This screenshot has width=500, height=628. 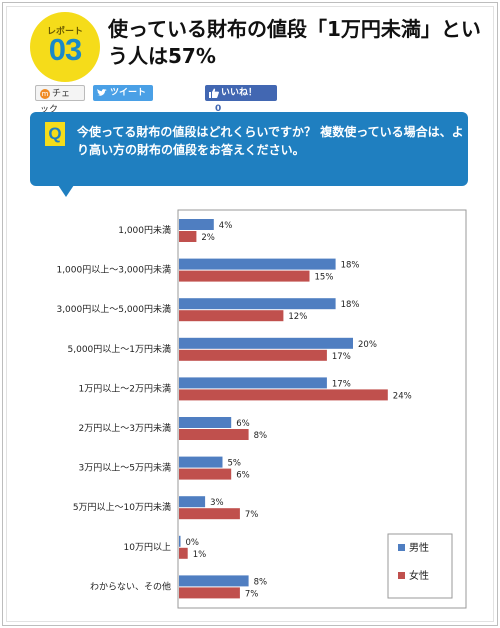 I want to click on question-box, so click(x=249, y=149).